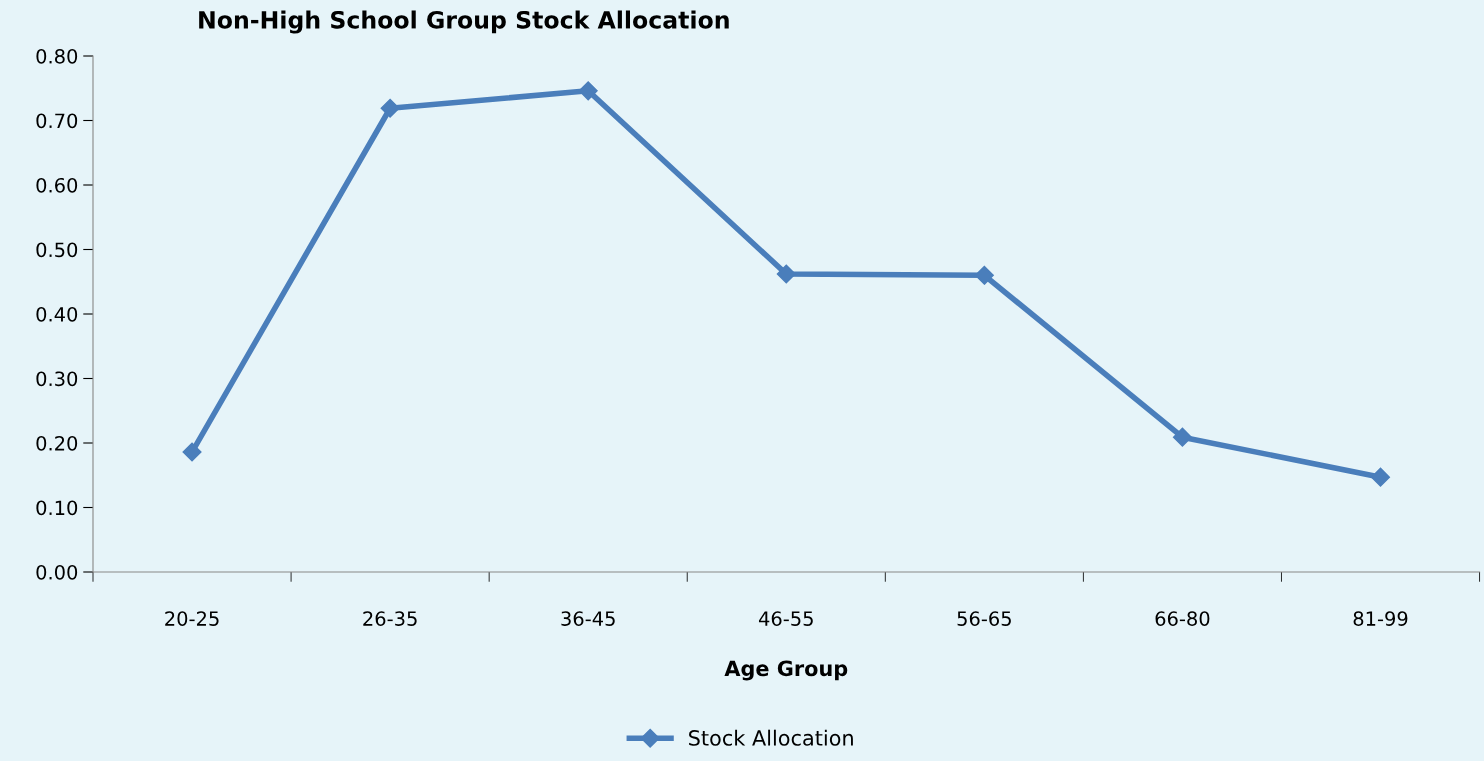  I want to click on x-tick-label: 20-25, so click(192, 618).